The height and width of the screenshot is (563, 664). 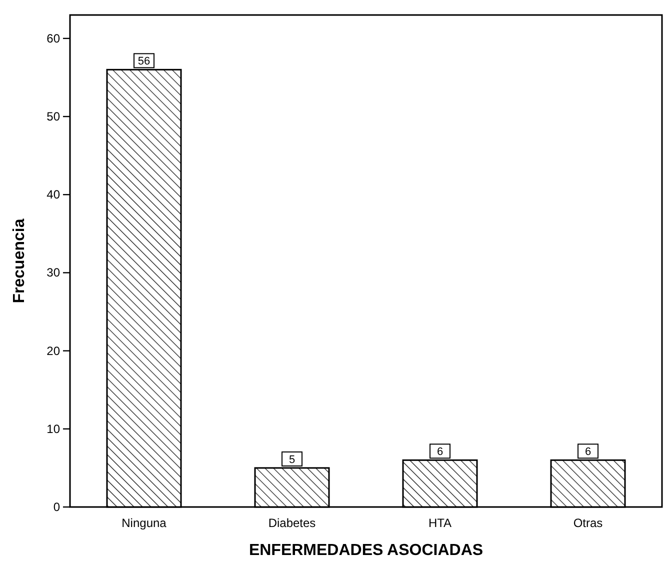 I want to click on x-tick-label: Ninguna, so click(x=144, y=523).